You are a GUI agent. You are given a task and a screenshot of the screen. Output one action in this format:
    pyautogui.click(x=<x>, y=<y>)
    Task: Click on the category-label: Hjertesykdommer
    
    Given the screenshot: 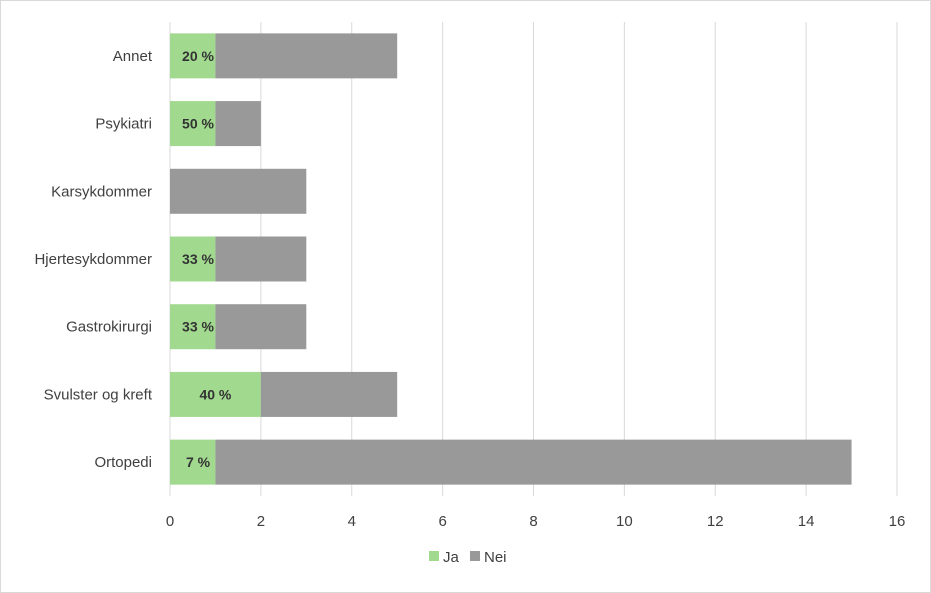 What is the action you would take?
    pyautogui.click(x=93, y=259)
    